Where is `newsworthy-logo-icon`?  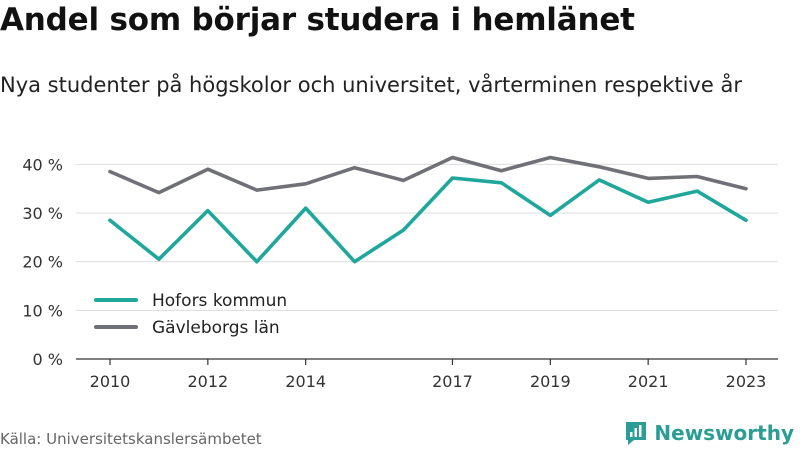
newsworthy-logo-icon is located at coordinates (636, 433).